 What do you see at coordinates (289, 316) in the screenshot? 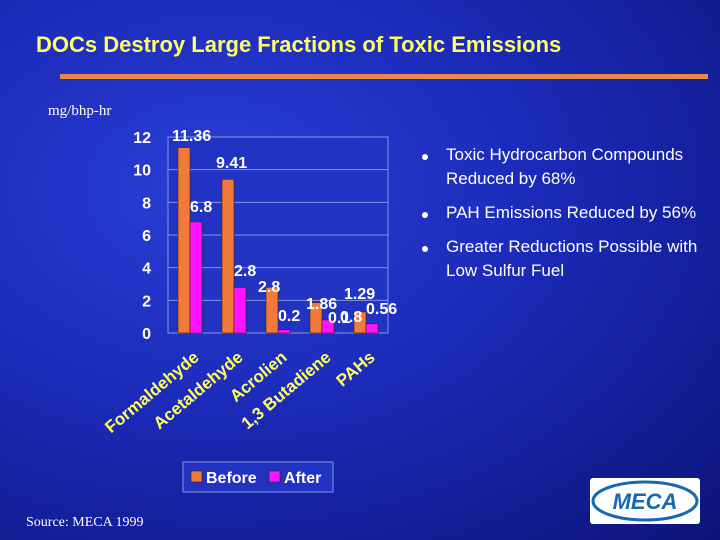
I see `data-label: 0.2` at bounding box center [289, 316].